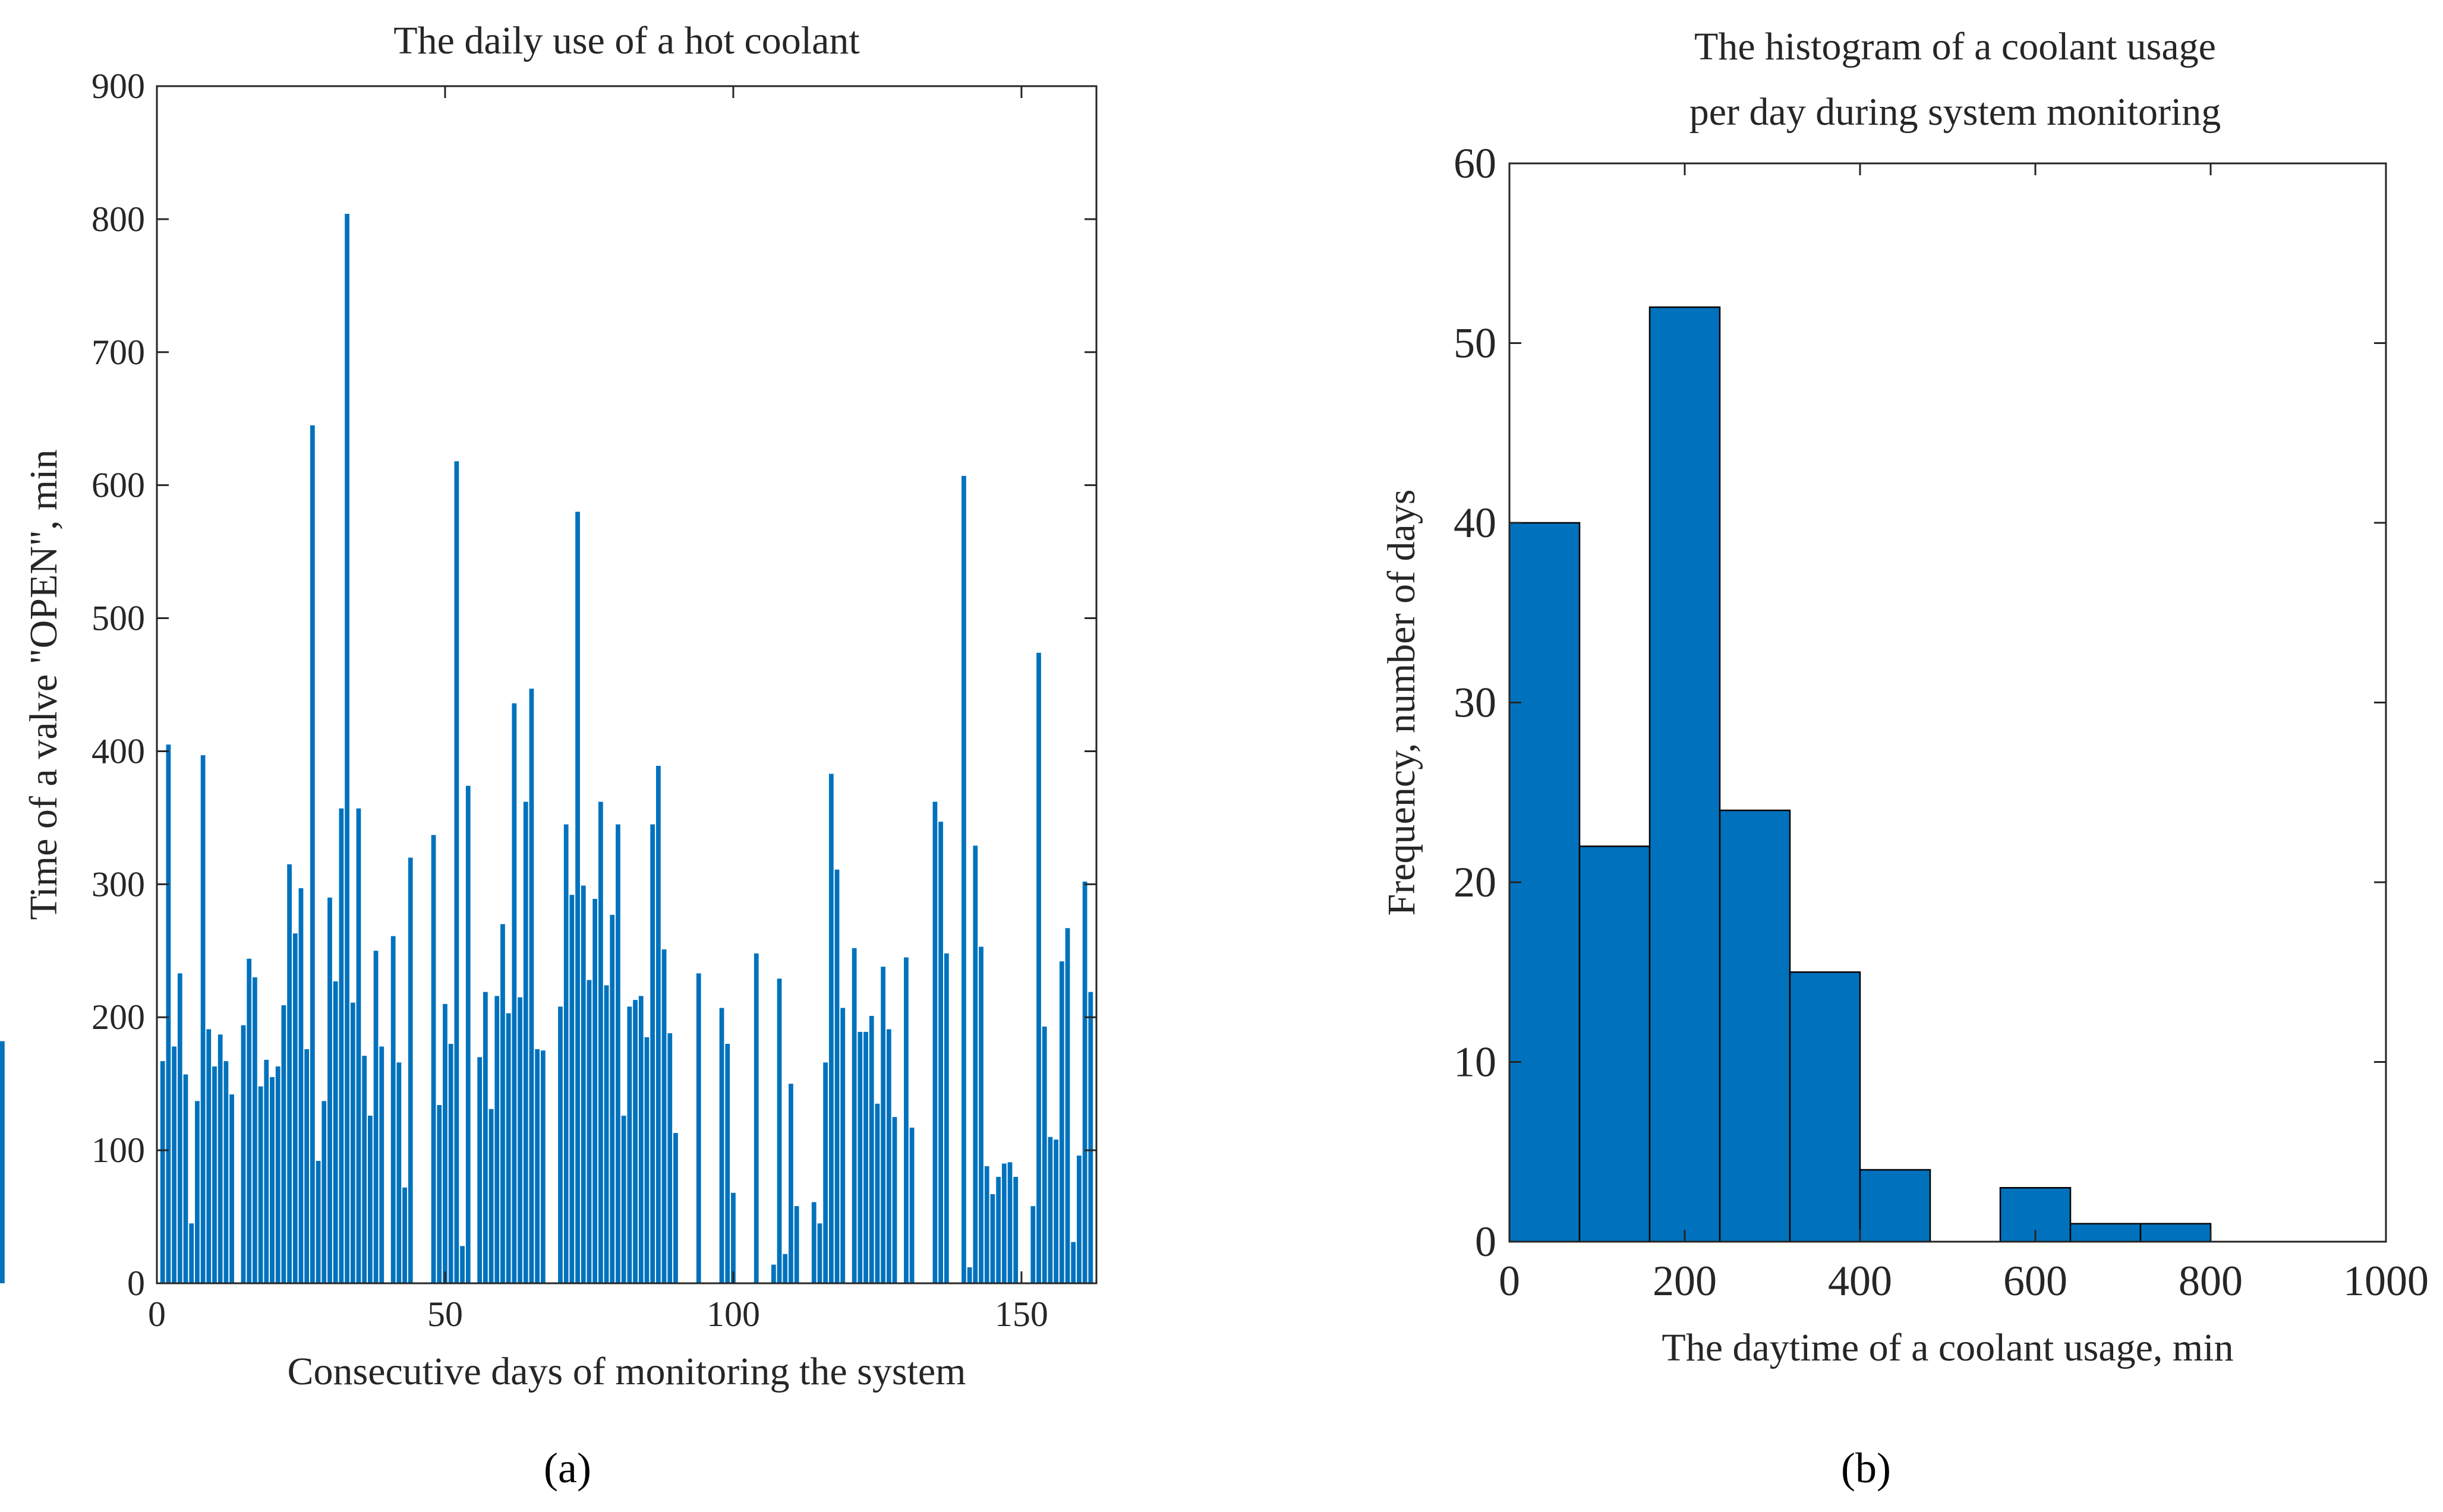  What do you see at coordinates (2035, 1281) in the screenshot?
I see `b-xtick-label-600: 600` at bounding box center [2035, 1281].